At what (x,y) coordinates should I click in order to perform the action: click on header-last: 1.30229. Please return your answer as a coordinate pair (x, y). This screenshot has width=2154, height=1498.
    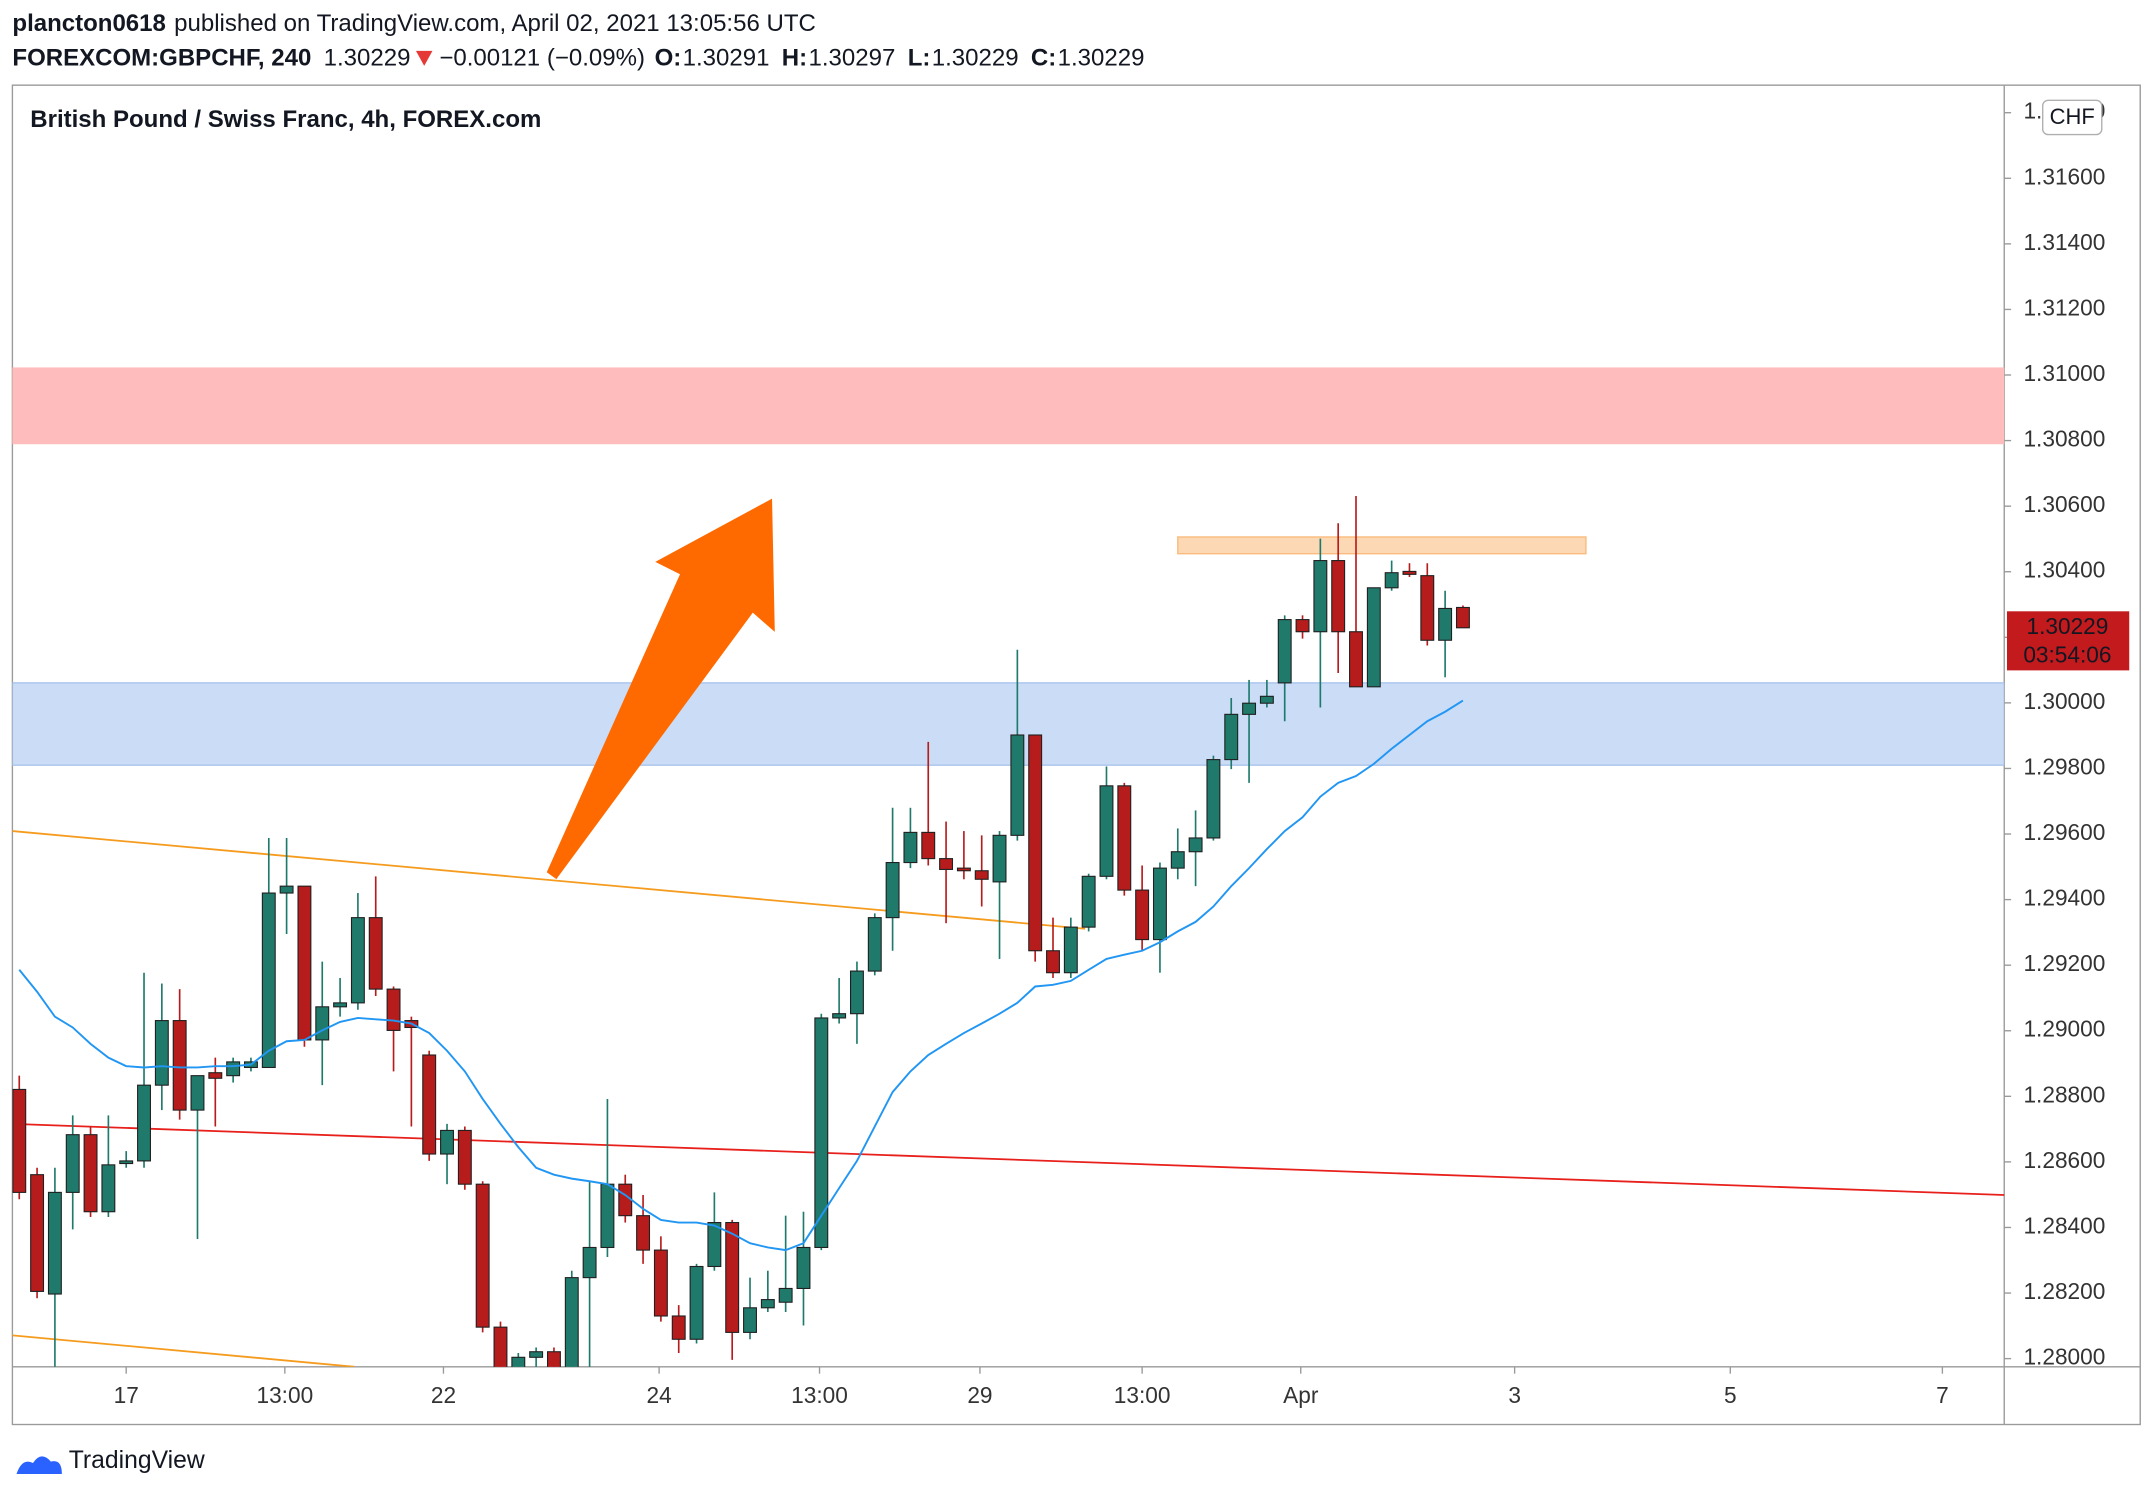
    Looking at the image, I should click on (367, 57).